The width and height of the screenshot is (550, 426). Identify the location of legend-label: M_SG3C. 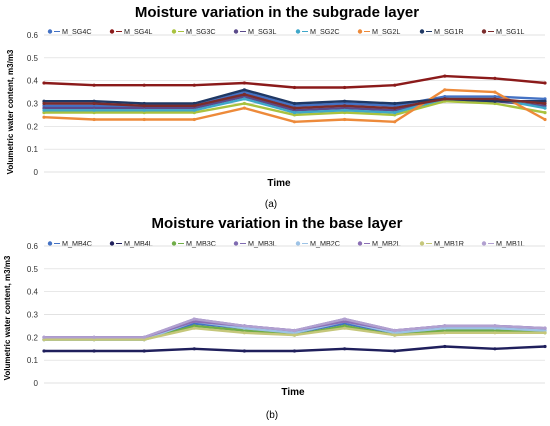
(201, 31).